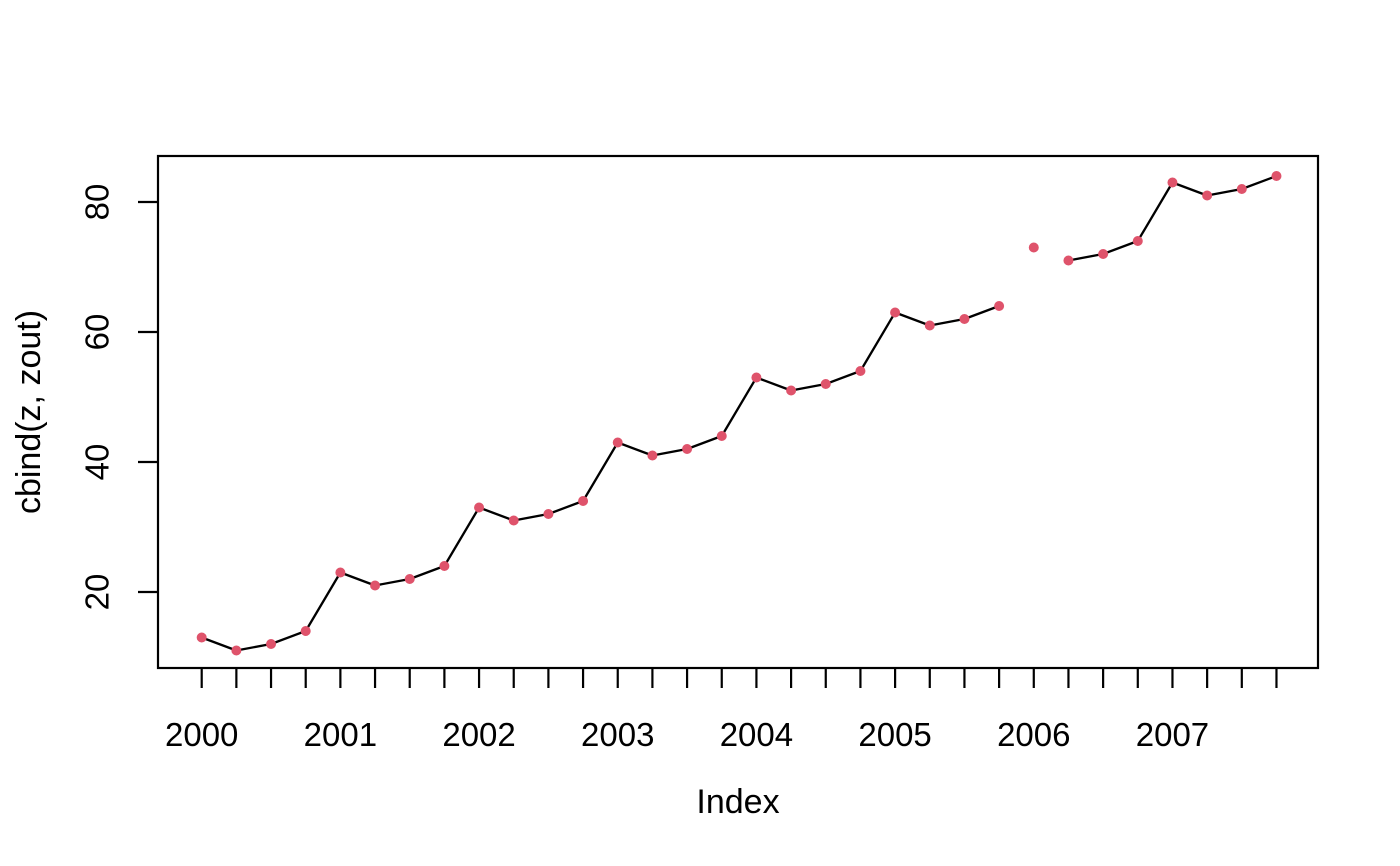 The height and width of the screenshot is (866, 1400). Describe the element at coordinates (97, 592) in the screenshot. I see `y-axis-tick-label-20: 20` at that location.